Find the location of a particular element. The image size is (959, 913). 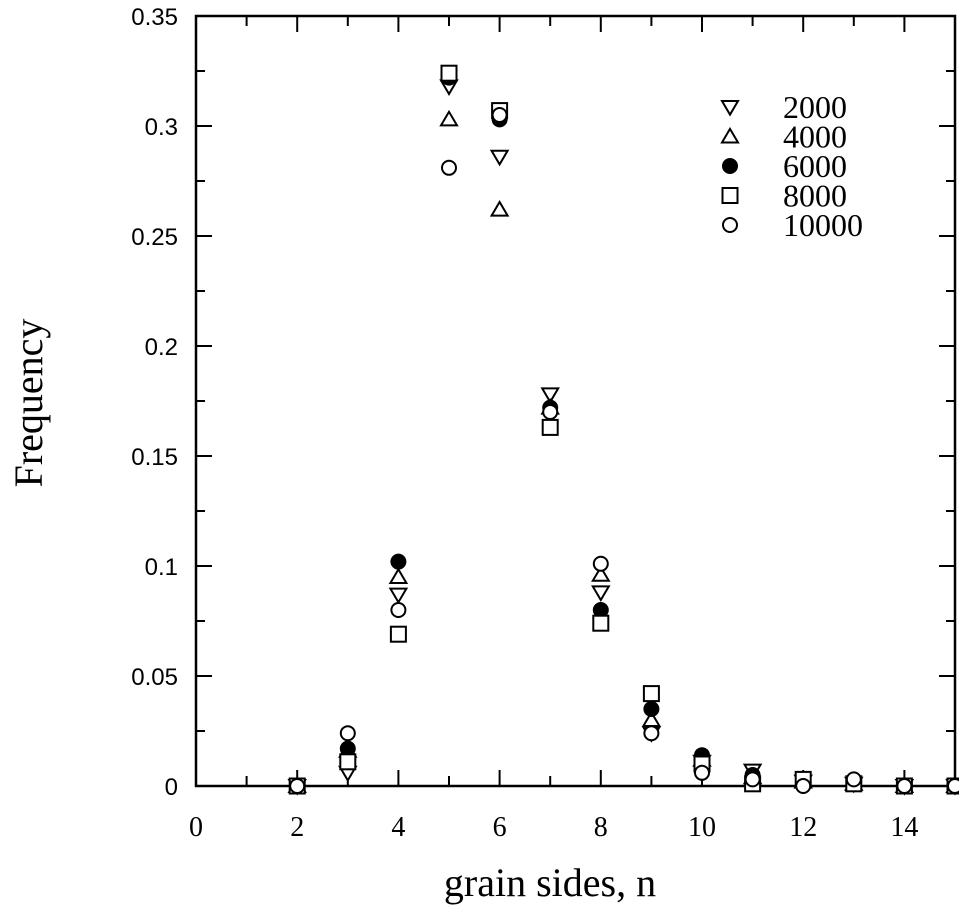

y-tick-label: 0.2 is located at coordinates (161, 347).